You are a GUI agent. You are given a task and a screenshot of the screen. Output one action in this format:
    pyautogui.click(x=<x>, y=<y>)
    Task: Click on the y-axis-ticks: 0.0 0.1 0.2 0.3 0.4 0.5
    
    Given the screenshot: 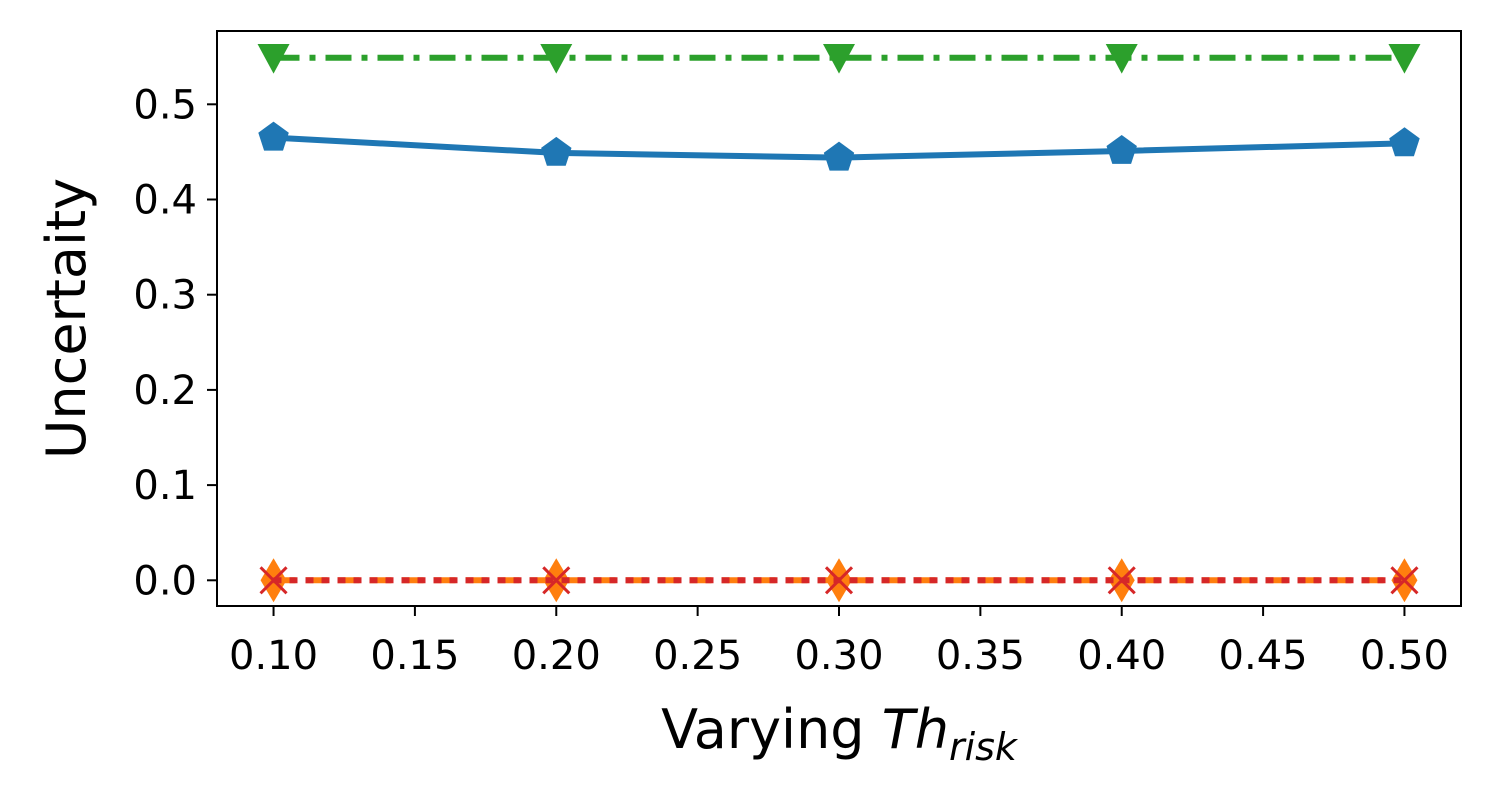 What is the action you would take?
    pyautogui.click(x=175, y=343)
    